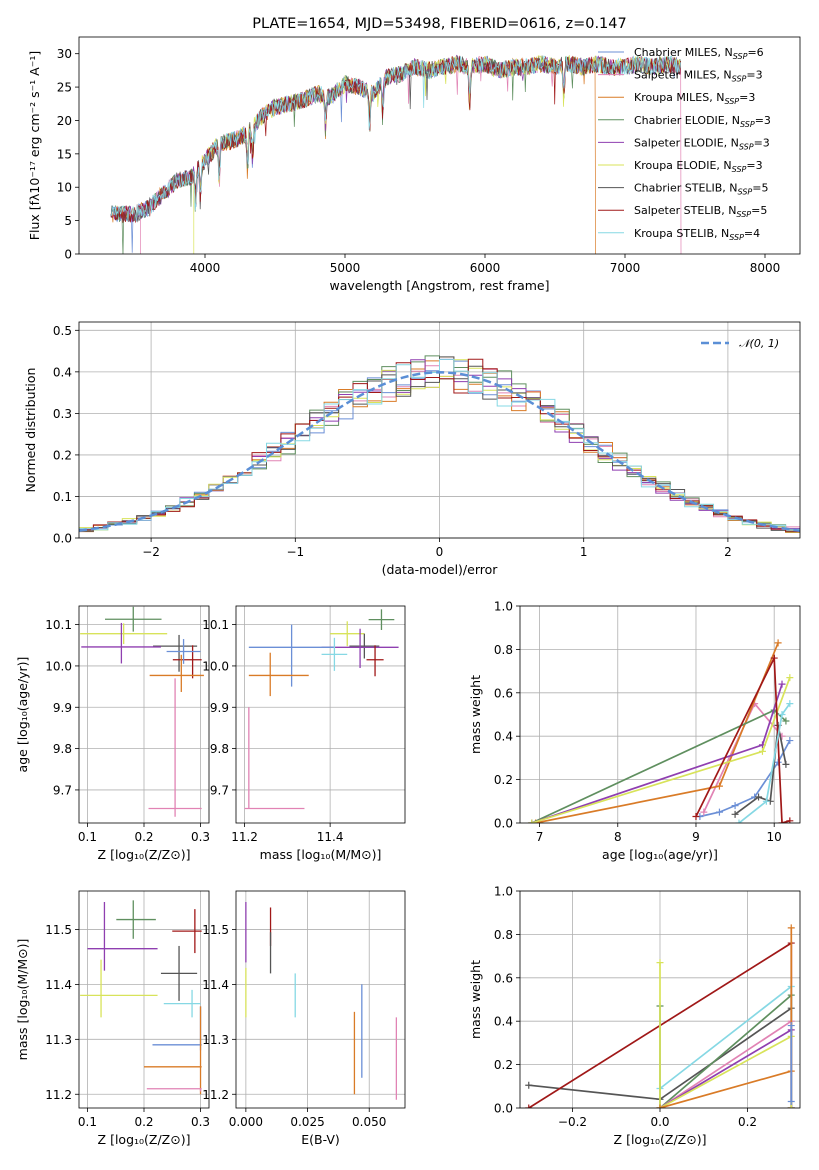 Image resolution: width=819 pixels, height=1170 pixels. What do you see at coordinates (330, 837) in the screenshot?
I see `x-tick-label: 11.4` at bounding box center [330, 837].